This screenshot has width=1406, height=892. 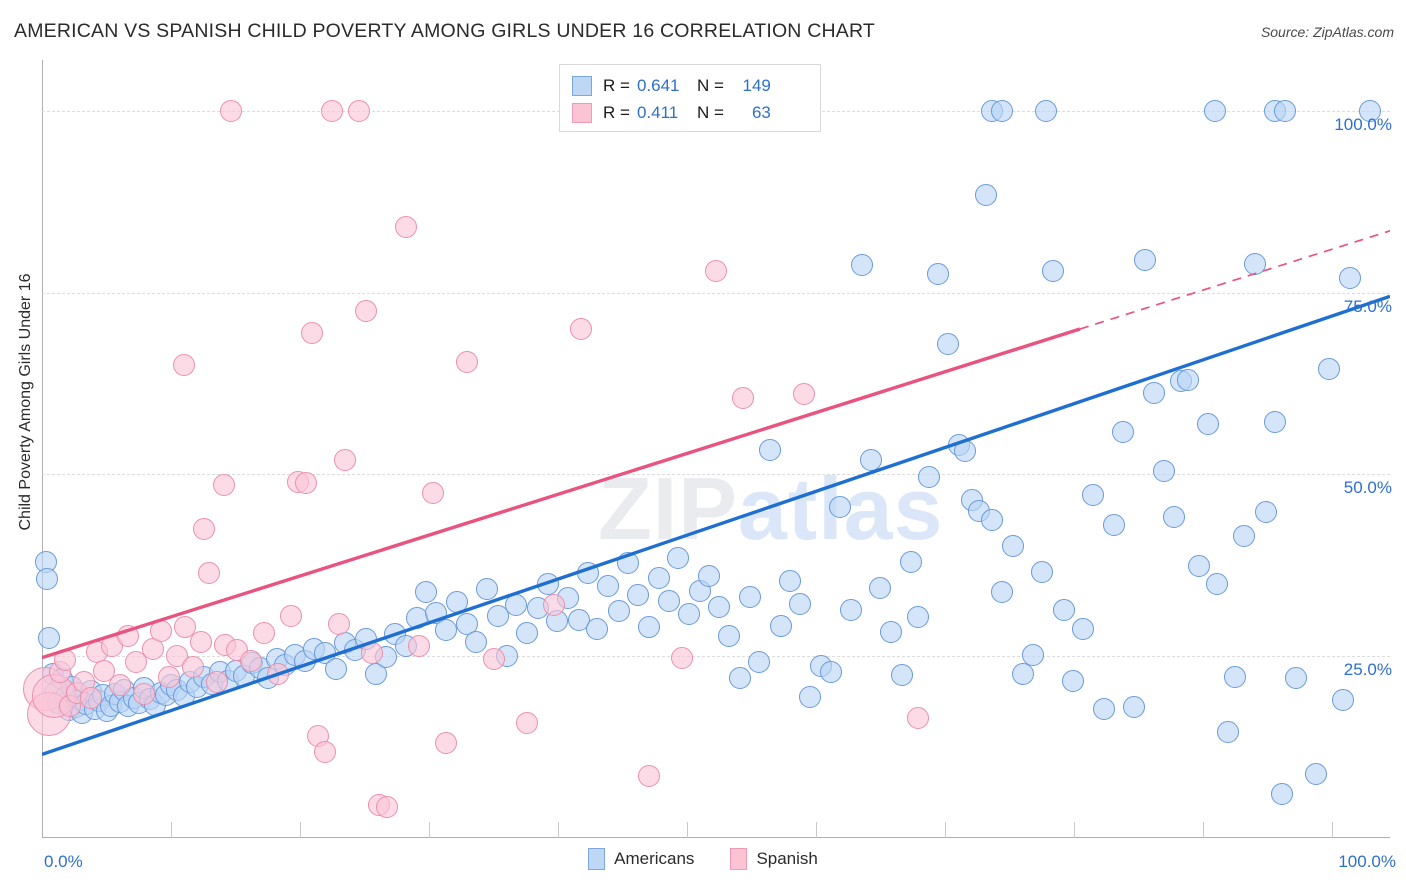 I want to click on legend-item-americans: Americans, so click(x=641, y=859).